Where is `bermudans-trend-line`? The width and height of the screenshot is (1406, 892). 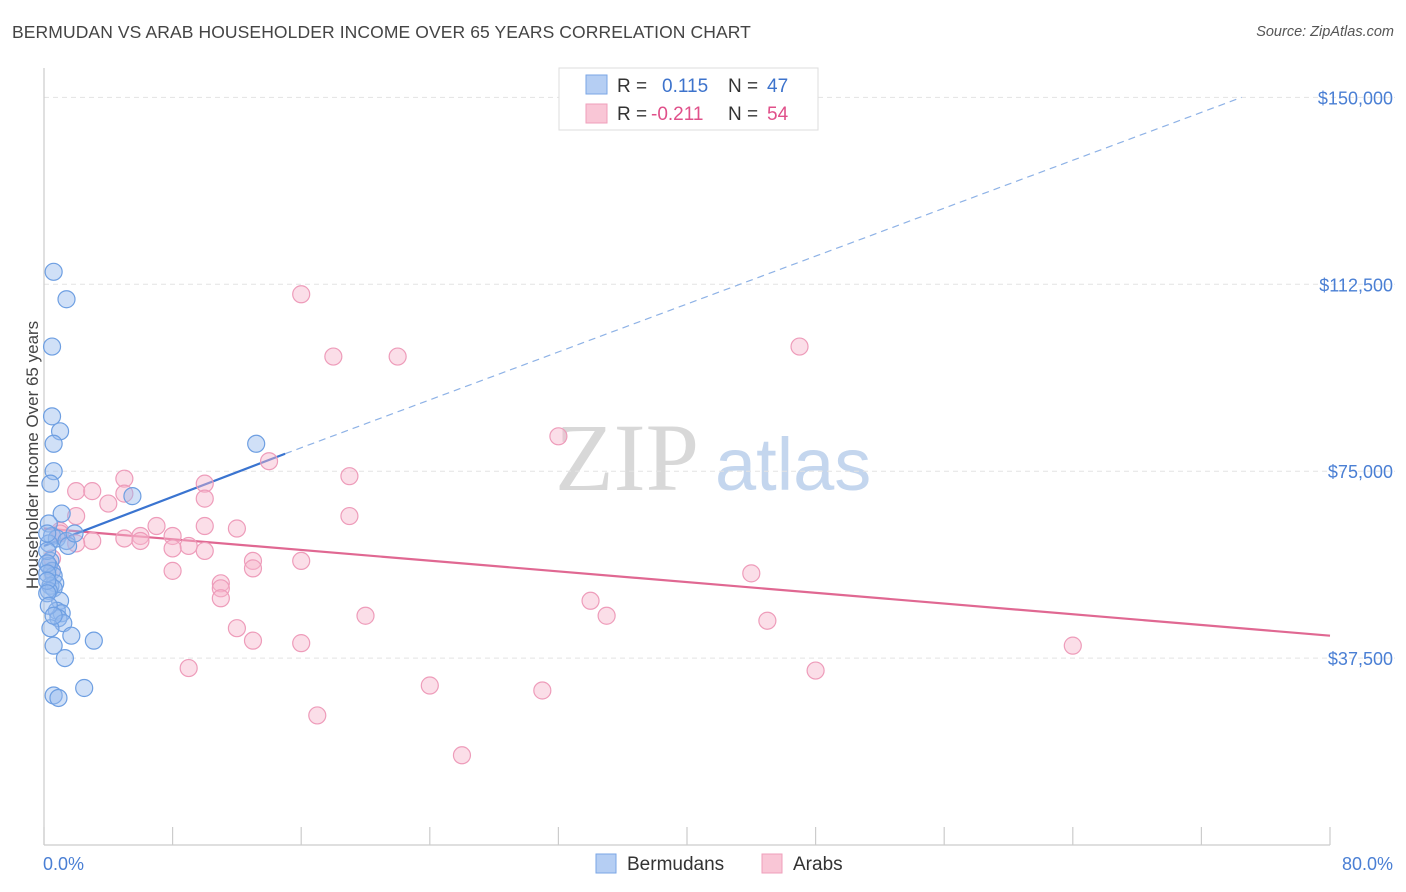
bermudans-trend-line is located at coordinates (164, 499).